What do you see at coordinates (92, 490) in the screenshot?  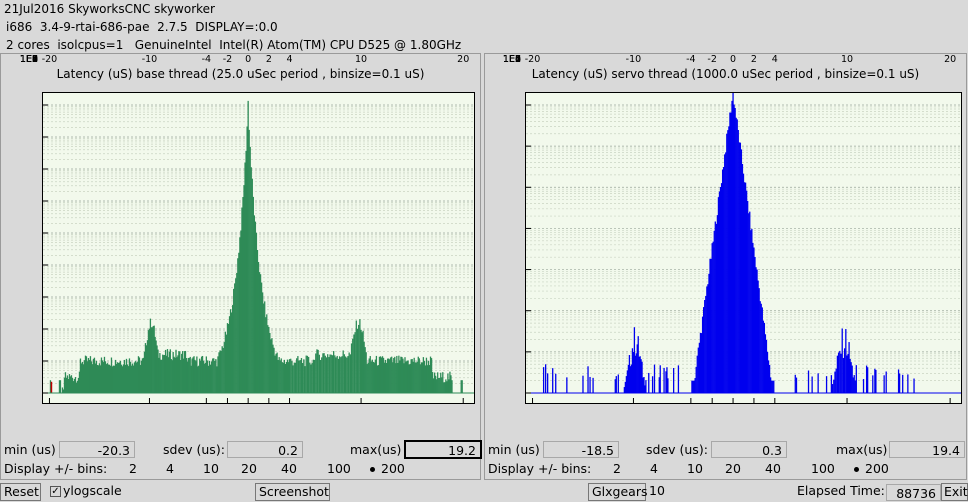 I see `ylogscale-label: ylogscale` at bounding box center [92, 490].